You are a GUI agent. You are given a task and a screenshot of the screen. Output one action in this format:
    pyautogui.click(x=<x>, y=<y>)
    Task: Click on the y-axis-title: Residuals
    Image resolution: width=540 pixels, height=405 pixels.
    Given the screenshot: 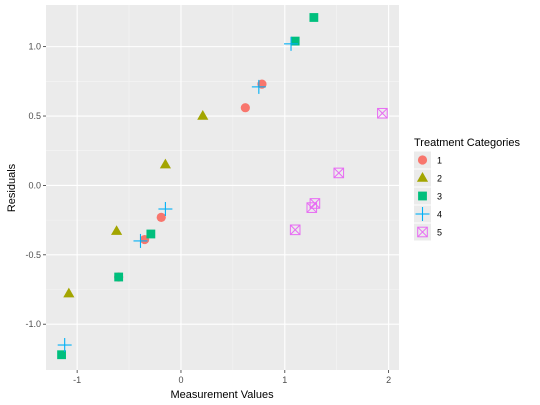 What is the action you would take?
    pyautogui.click(x=12, y=187)
    